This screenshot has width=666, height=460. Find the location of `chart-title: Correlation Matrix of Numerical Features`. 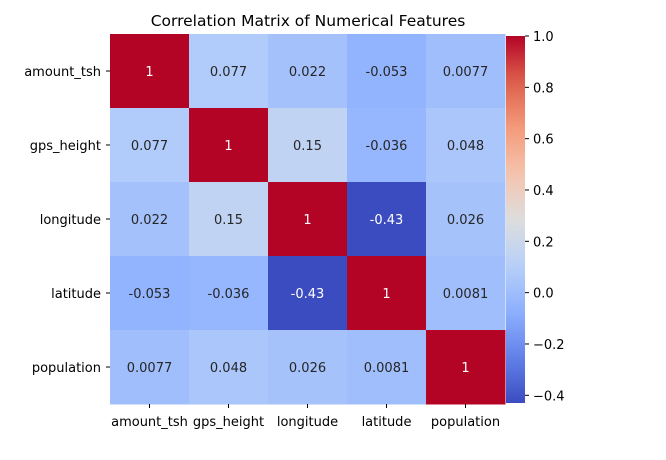

chart-title: Correlation Matrix of Numerical Features is located at coordinates (308, 21).